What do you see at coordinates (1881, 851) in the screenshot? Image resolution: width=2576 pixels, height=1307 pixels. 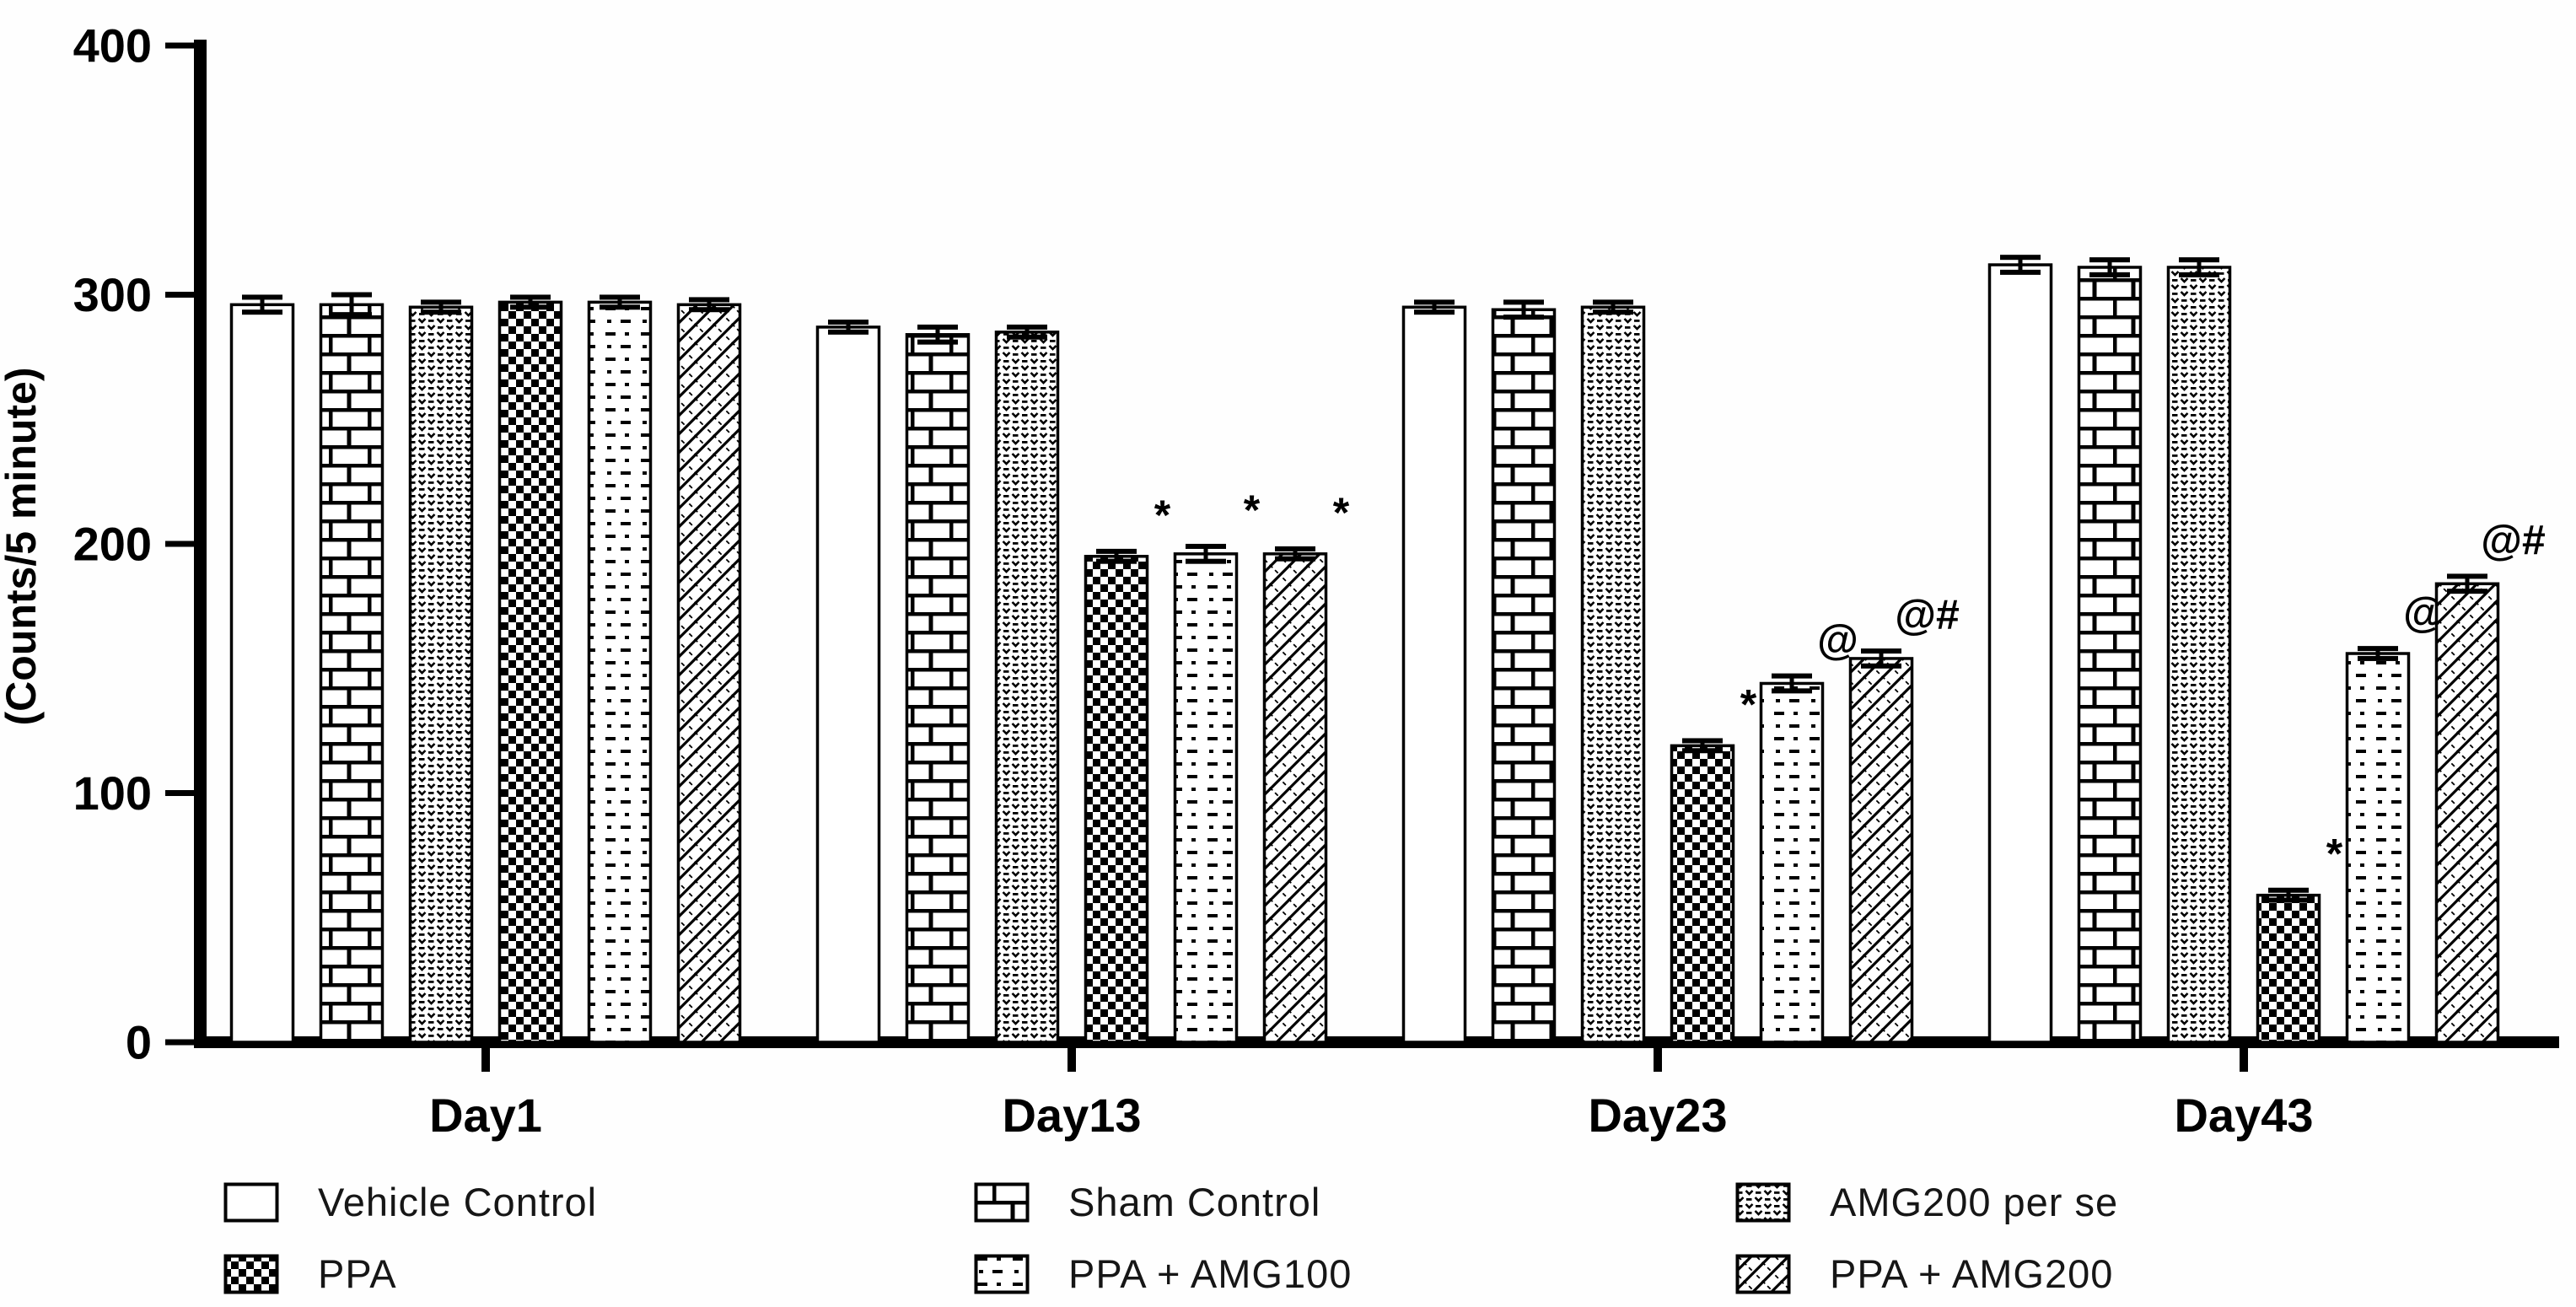 I see `bar-day23-ppa-amg200` at bounding box center [1881, 851].